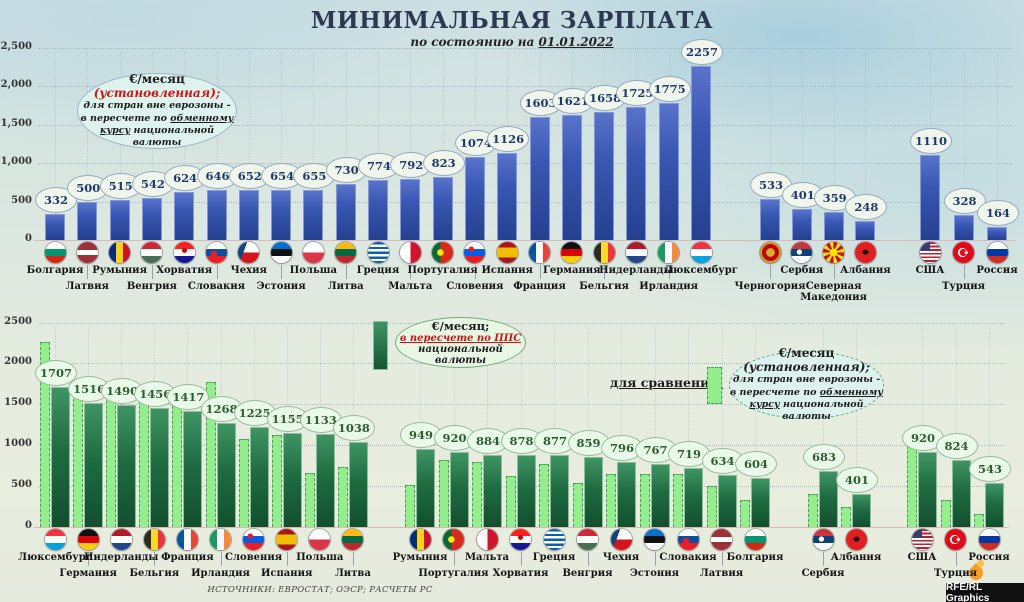 The width and height of the screenshot is (1024, 602). I want to click on flag-slovakia-icon, so click(688, 539).